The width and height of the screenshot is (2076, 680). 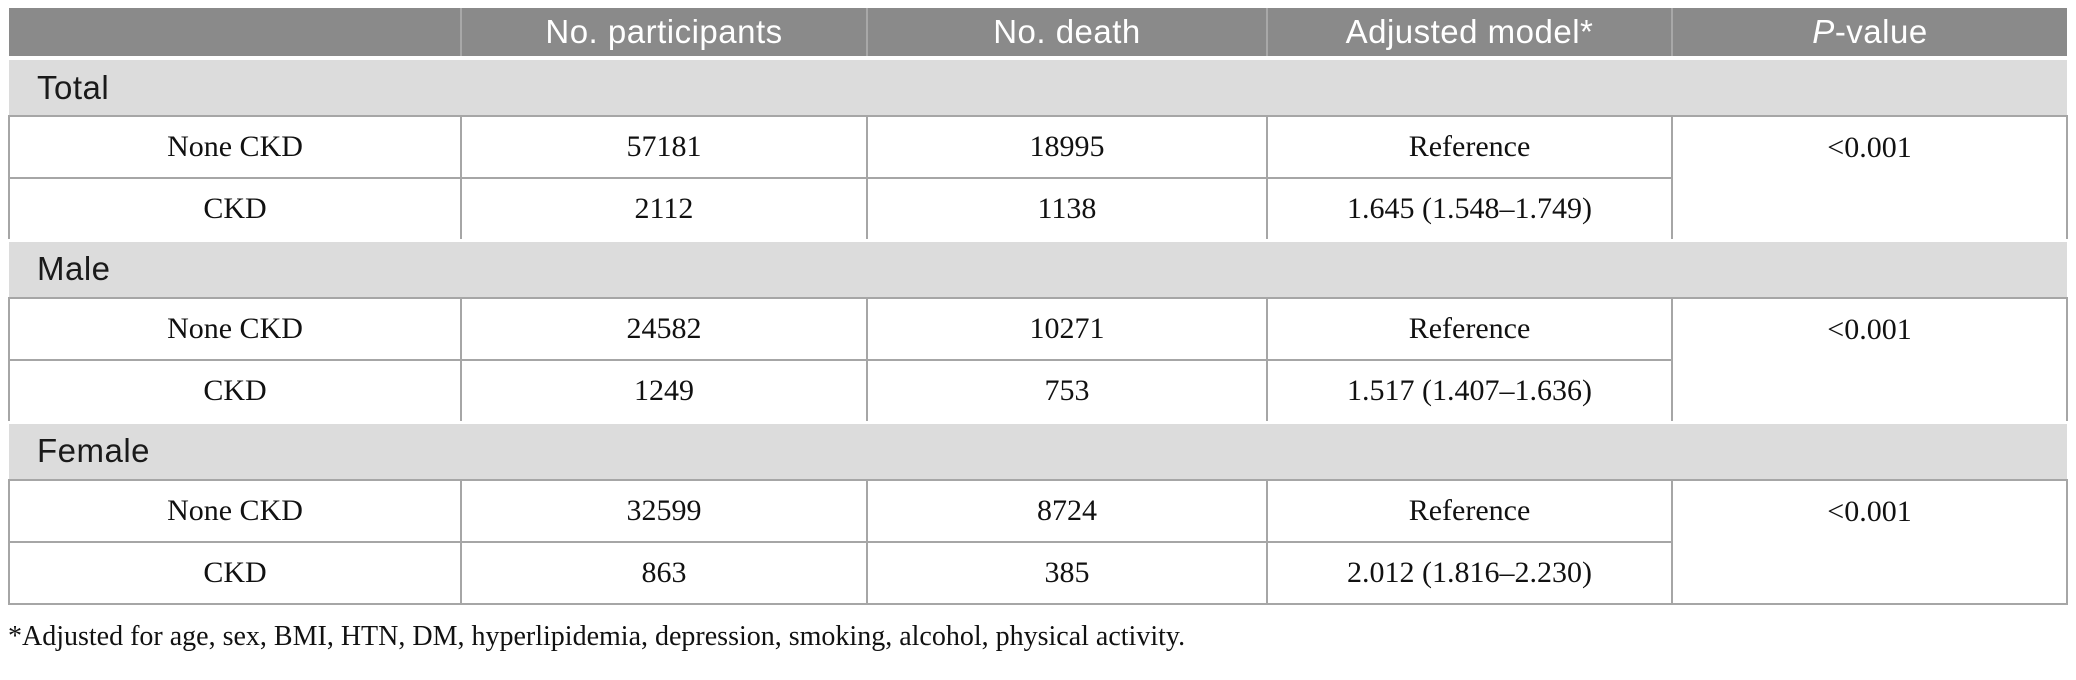 What do you see at coordinates (664, 511) in the screenshot?
I see `participants-cell: 32599` at bounding box center [664, 511].